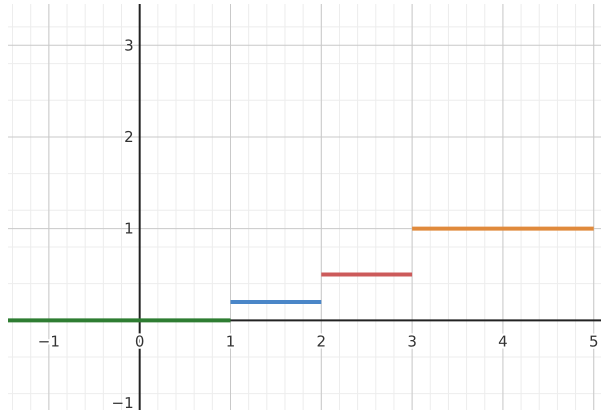  What do you see at coordinates (129, 45) in the screenshot?
I see `y-tick-label: 3` at bounding box center [129, 45].